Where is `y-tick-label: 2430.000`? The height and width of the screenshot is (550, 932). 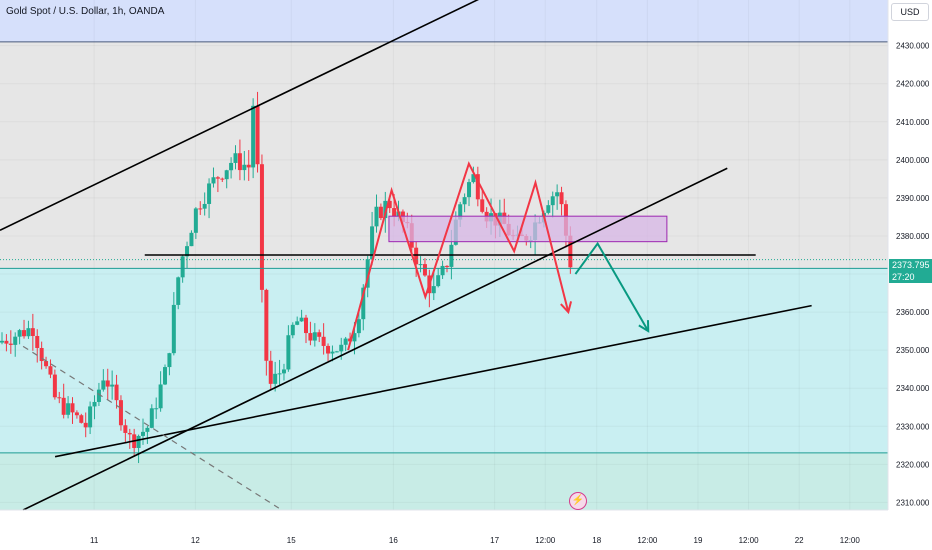
y-tick-label: 2430.000 is located at coordinates (913, 46).